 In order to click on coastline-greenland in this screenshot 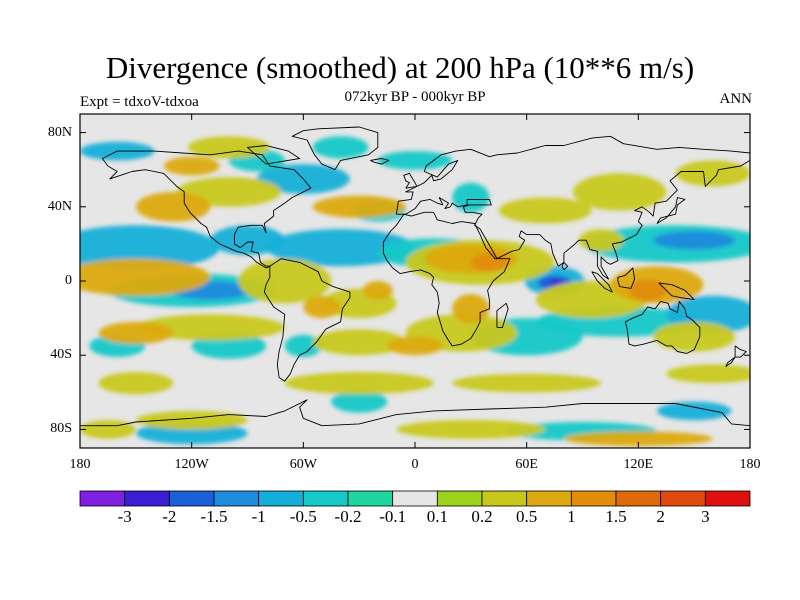, I will do `click(335, 148)`.